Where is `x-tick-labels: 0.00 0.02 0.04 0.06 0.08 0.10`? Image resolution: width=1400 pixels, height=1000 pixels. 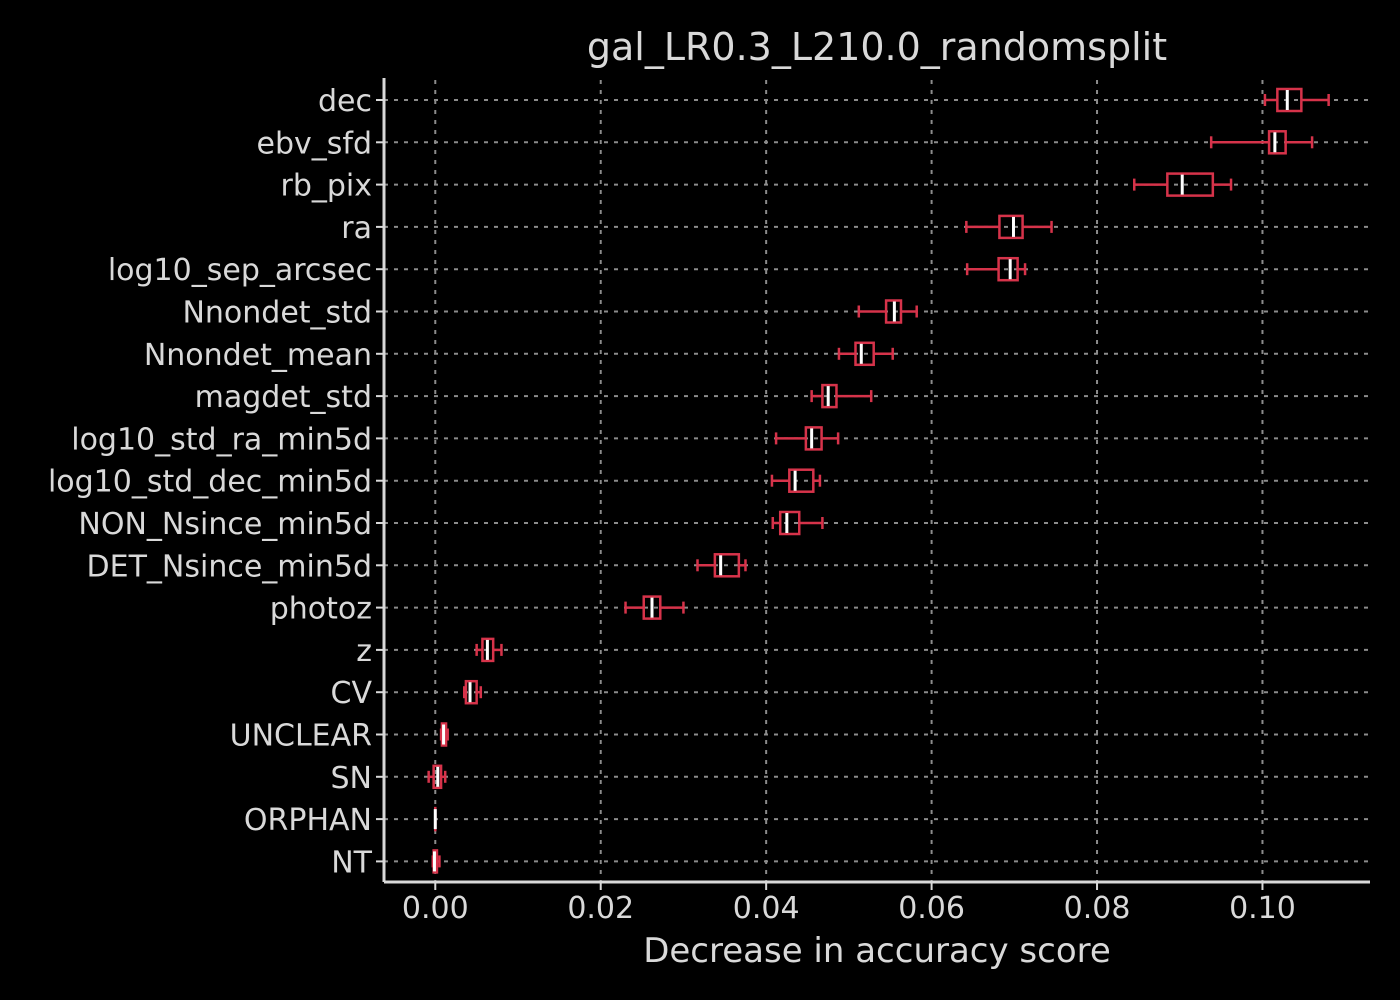 x-tick-labels: 0.00 0.02 0.04 0.06 0.08 0.10 is located at coordinates (849, 908).